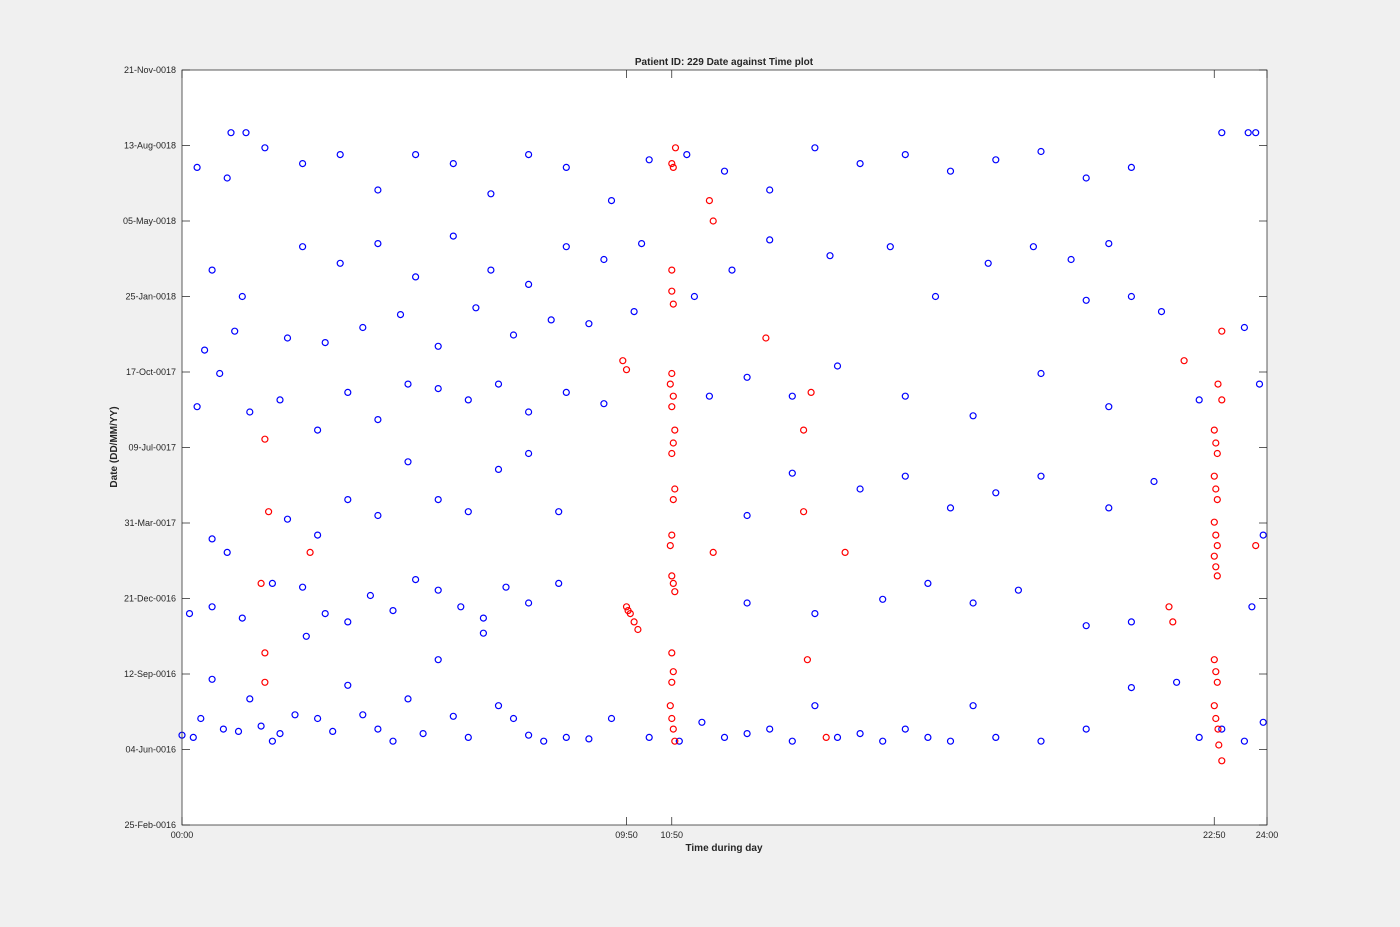  What do you see at coordinates (1267, 835) in the screenshot?
I see `x-tick-label: 24:00` at bounding box center [1267, 835].